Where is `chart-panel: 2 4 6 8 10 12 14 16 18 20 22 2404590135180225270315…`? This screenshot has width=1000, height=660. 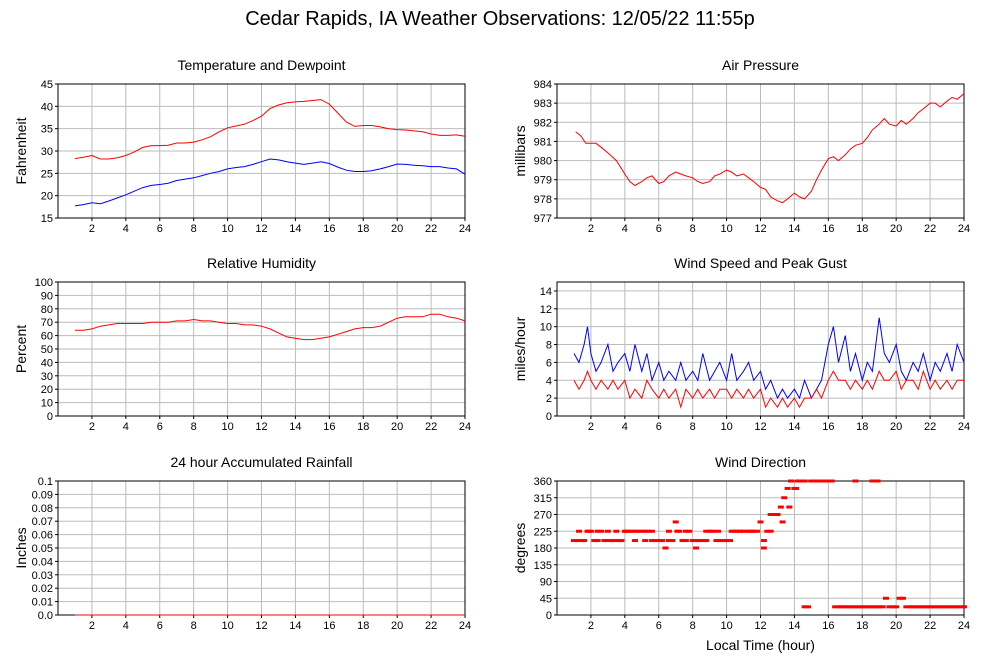 chart-panel: 2 4 6 8 10 12 14 16 18 20 22 2404590135180225270315… is located at coordinates (741, 553).